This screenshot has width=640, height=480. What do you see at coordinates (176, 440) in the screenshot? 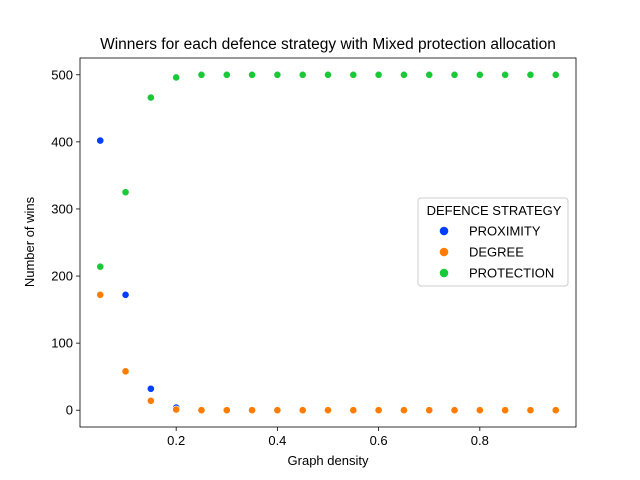
I see `x-tick-label: 0.2` at bounding box center [176, 440].